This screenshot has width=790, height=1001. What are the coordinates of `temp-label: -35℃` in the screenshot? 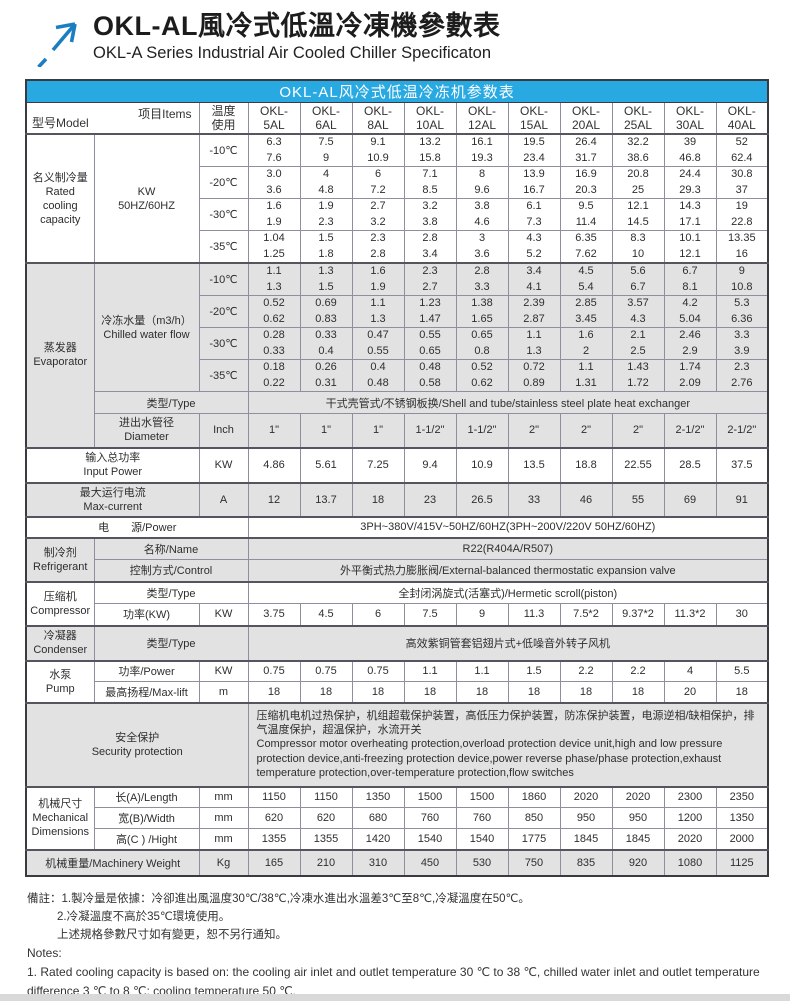 It's located at (223, 247).